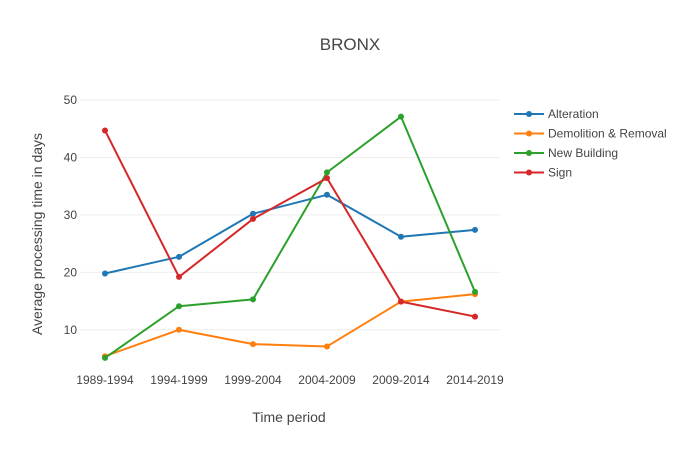  I want to click on legend-item: New Building, so click(566, 153).